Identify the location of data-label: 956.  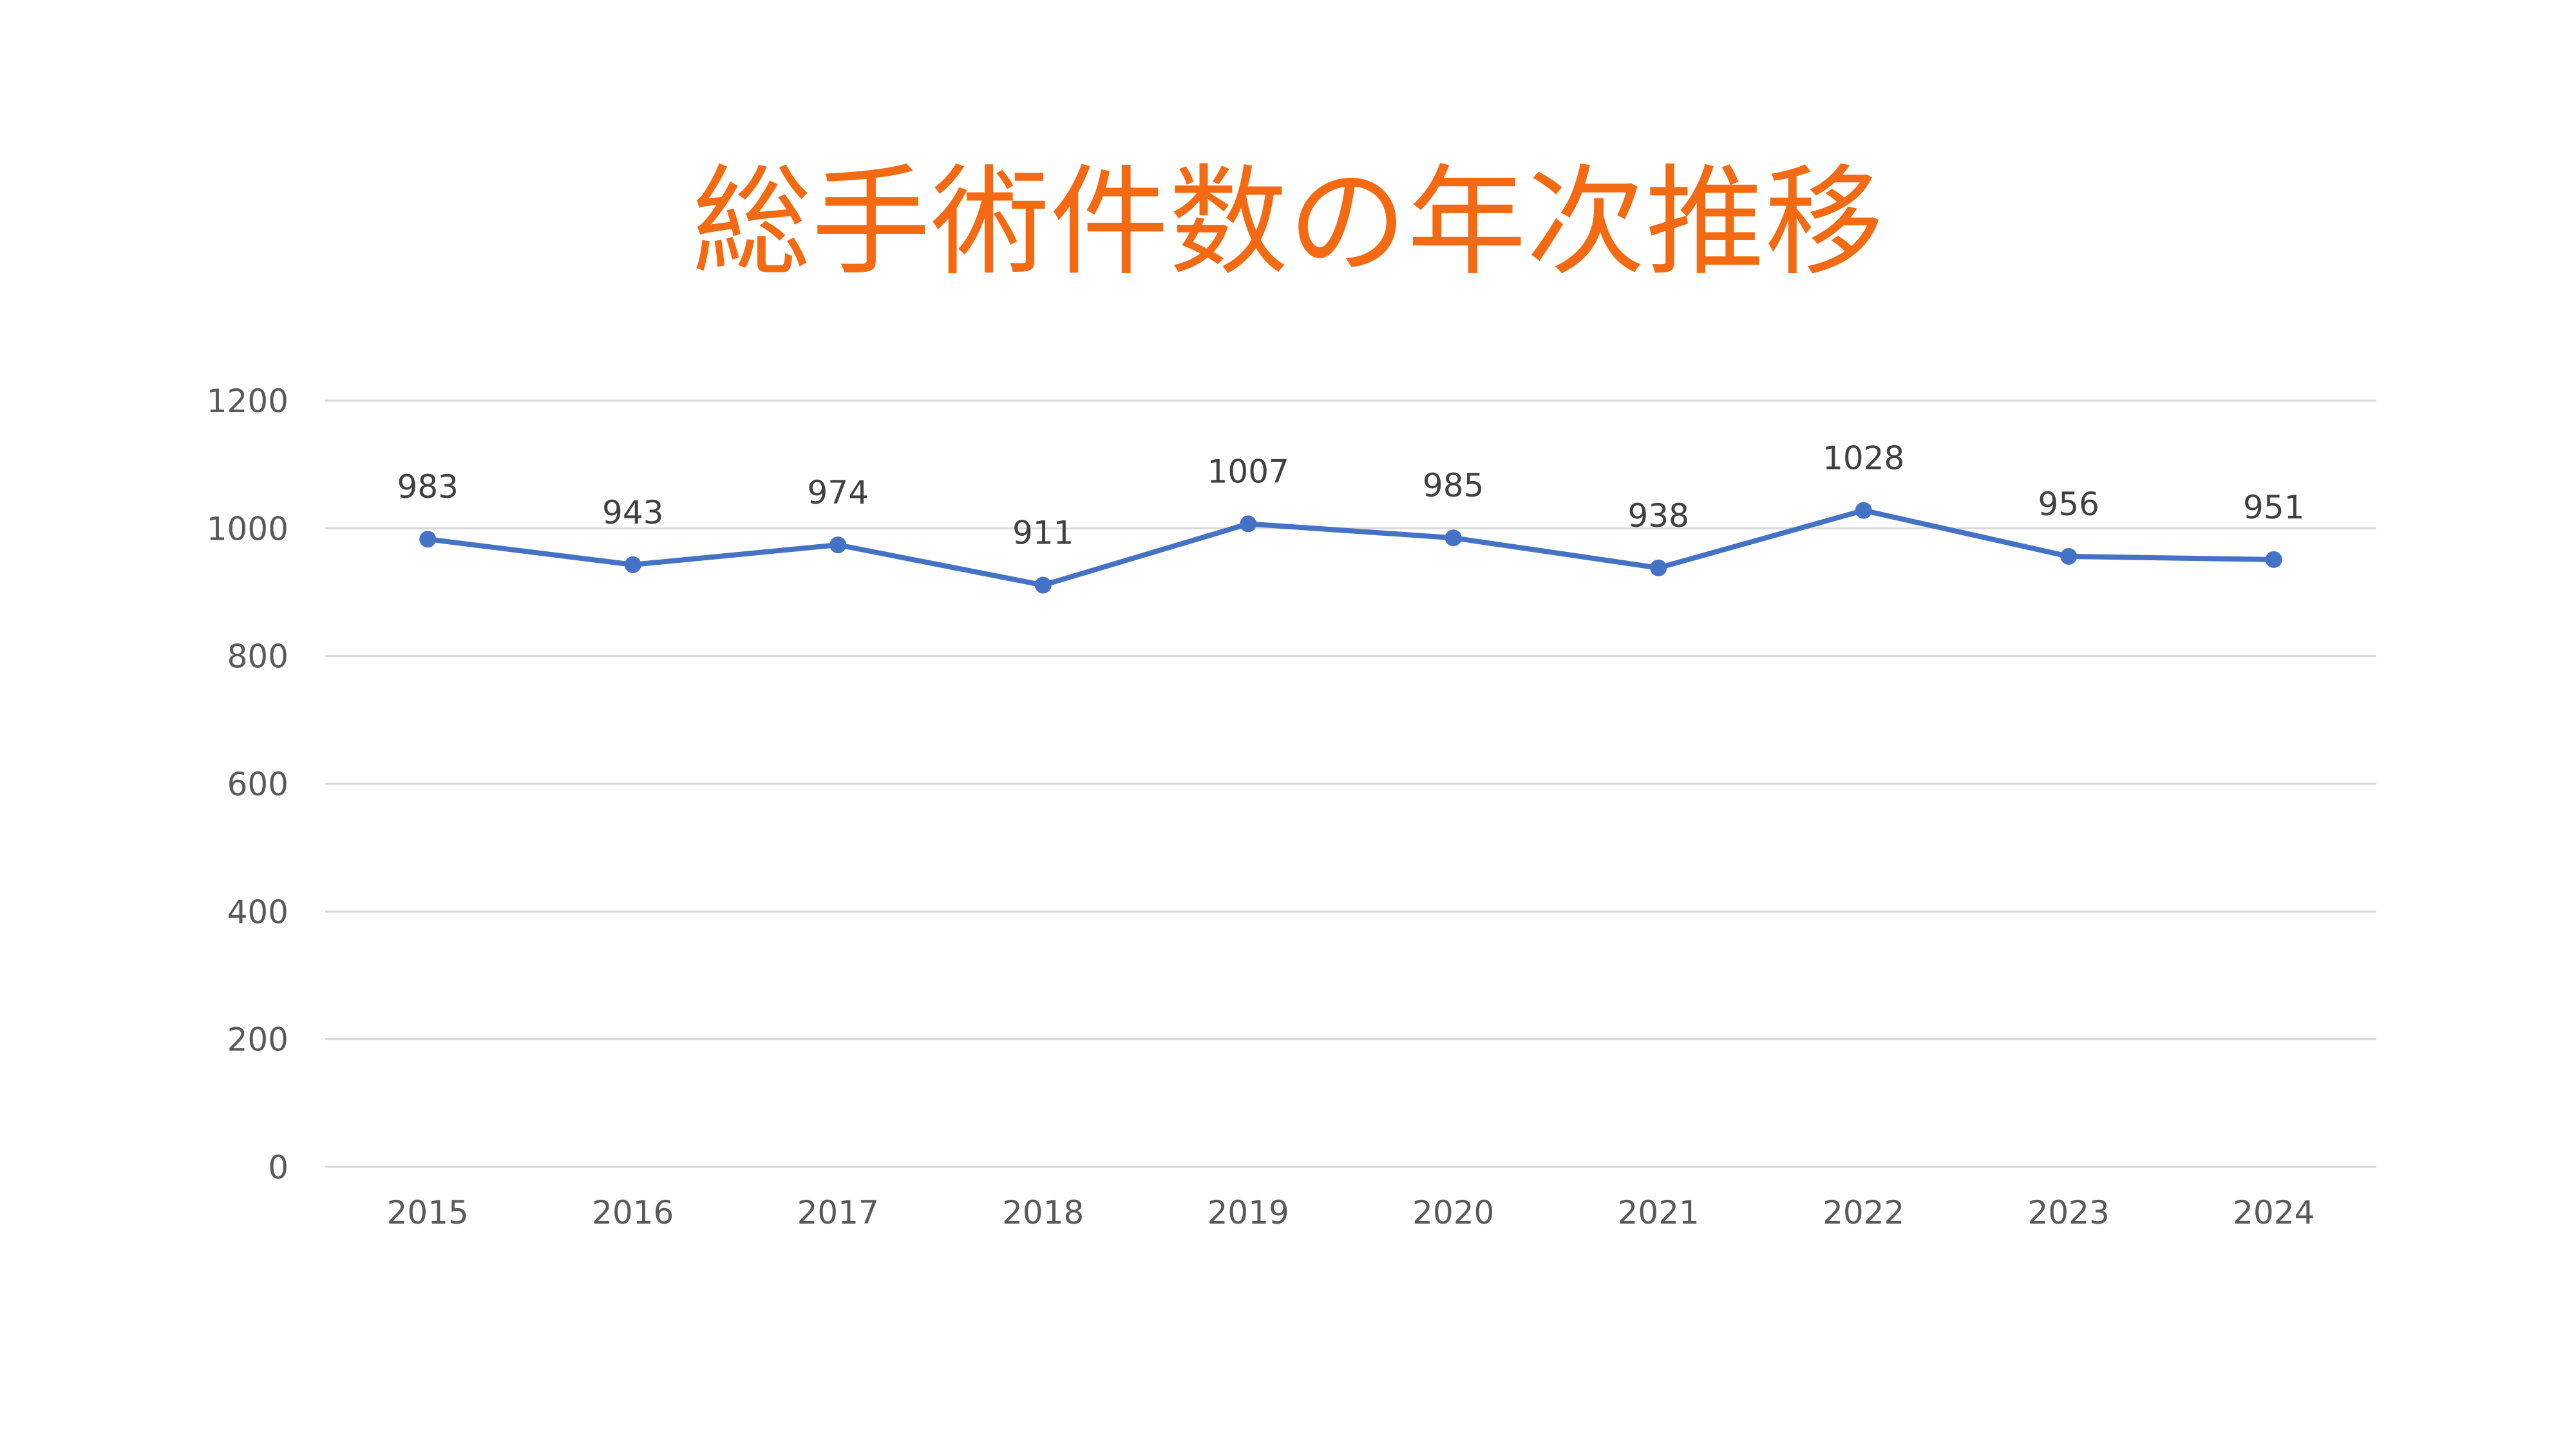
(2068, 505).